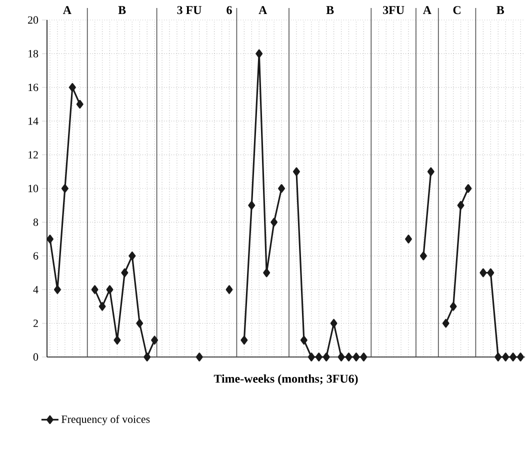 The image size is (530, 472). What do you see at coordinates (35, 290) in the screenshot?
I see `y-tick-label: 4` at bounding box center [35, 290].